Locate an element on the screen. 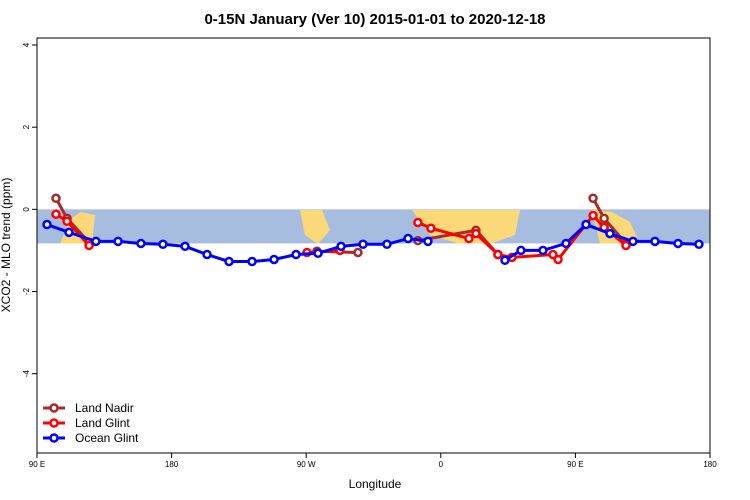 The width and height of the screenshot is (750, 500). y-axis-label: XCO2 - MLO trend (ppm) is located at coordinates (6, 245).